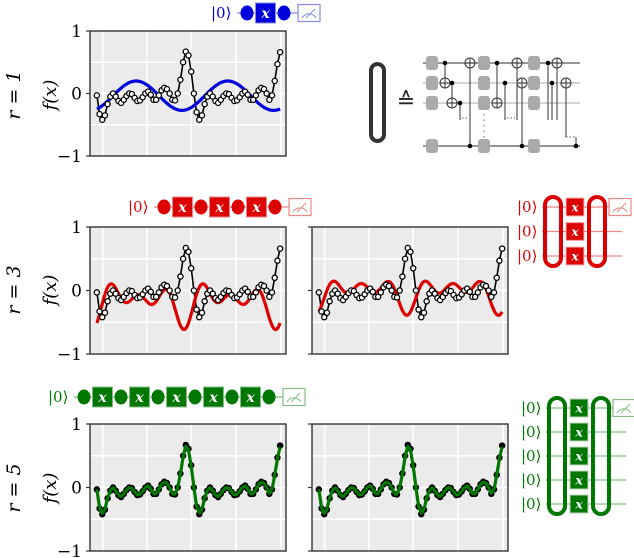 The width and height of the screenshot is (634, 558). I want to click on model-fit-line, so click(410, 479).